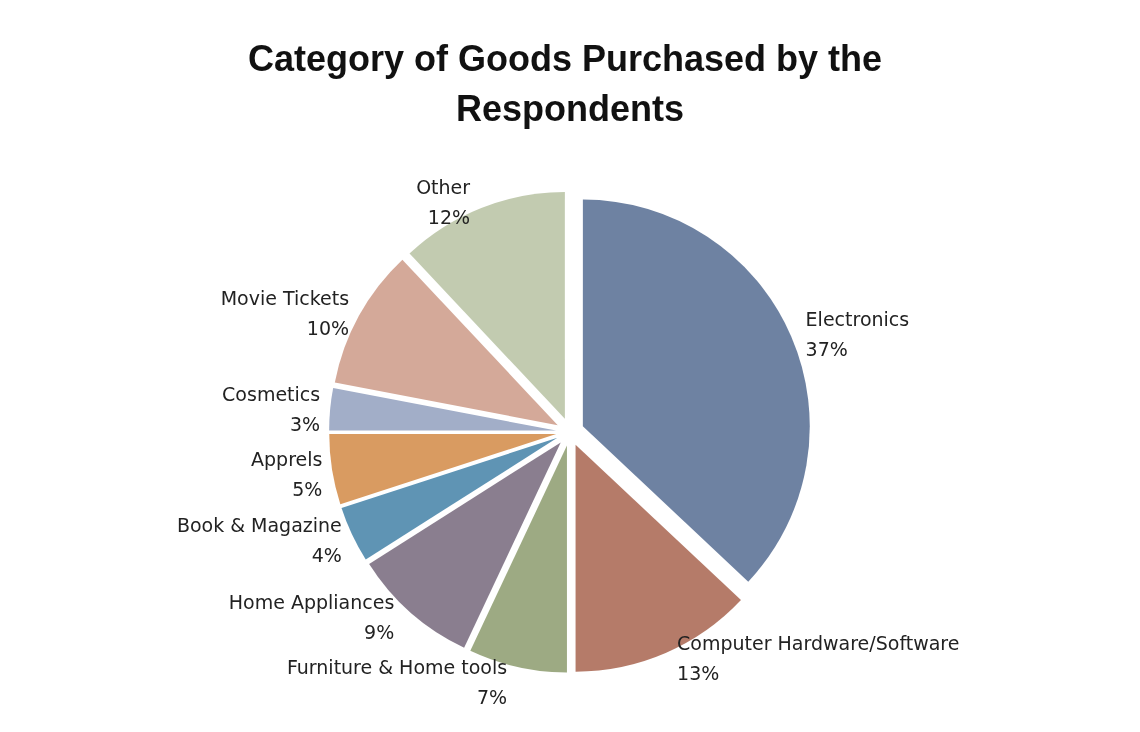 This screenshot has width=1140, height=732. What do you see at coordinates (857, 318) in the screenshot?
I see `slice-label: Electronics` at bounding box center [857, 318].